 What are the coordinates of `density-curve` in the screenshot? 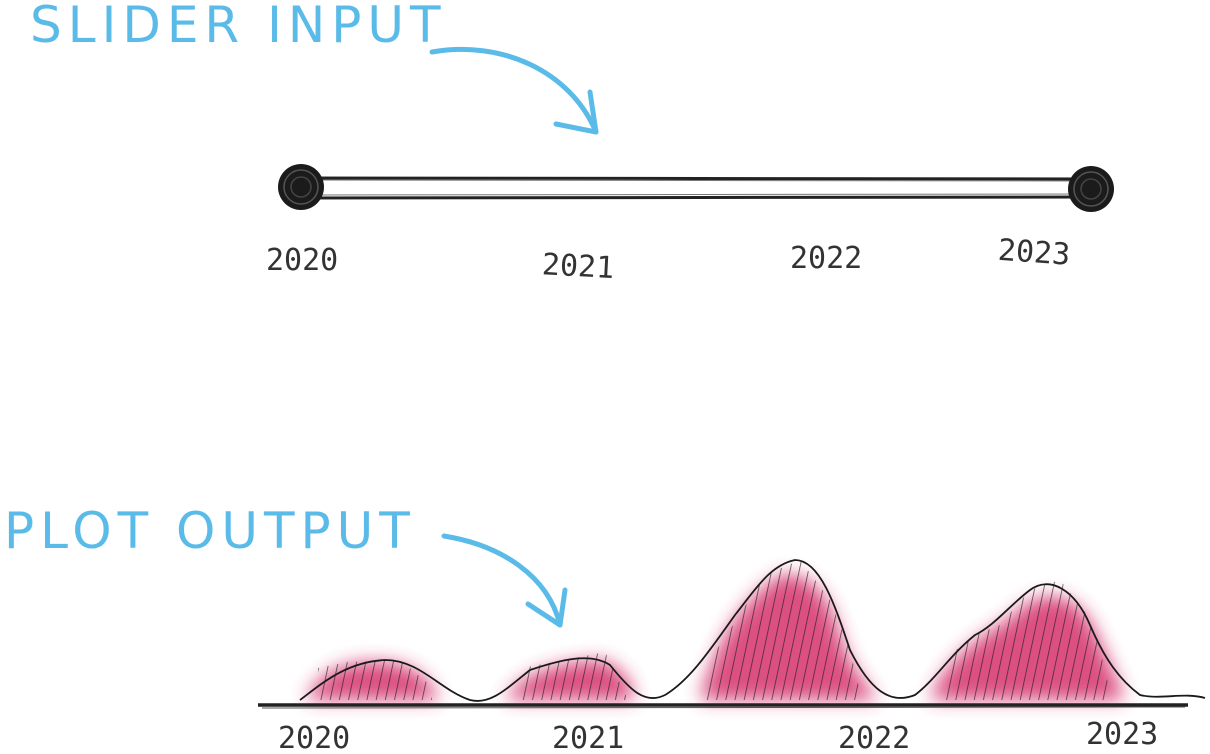 It's located at (752, 630).